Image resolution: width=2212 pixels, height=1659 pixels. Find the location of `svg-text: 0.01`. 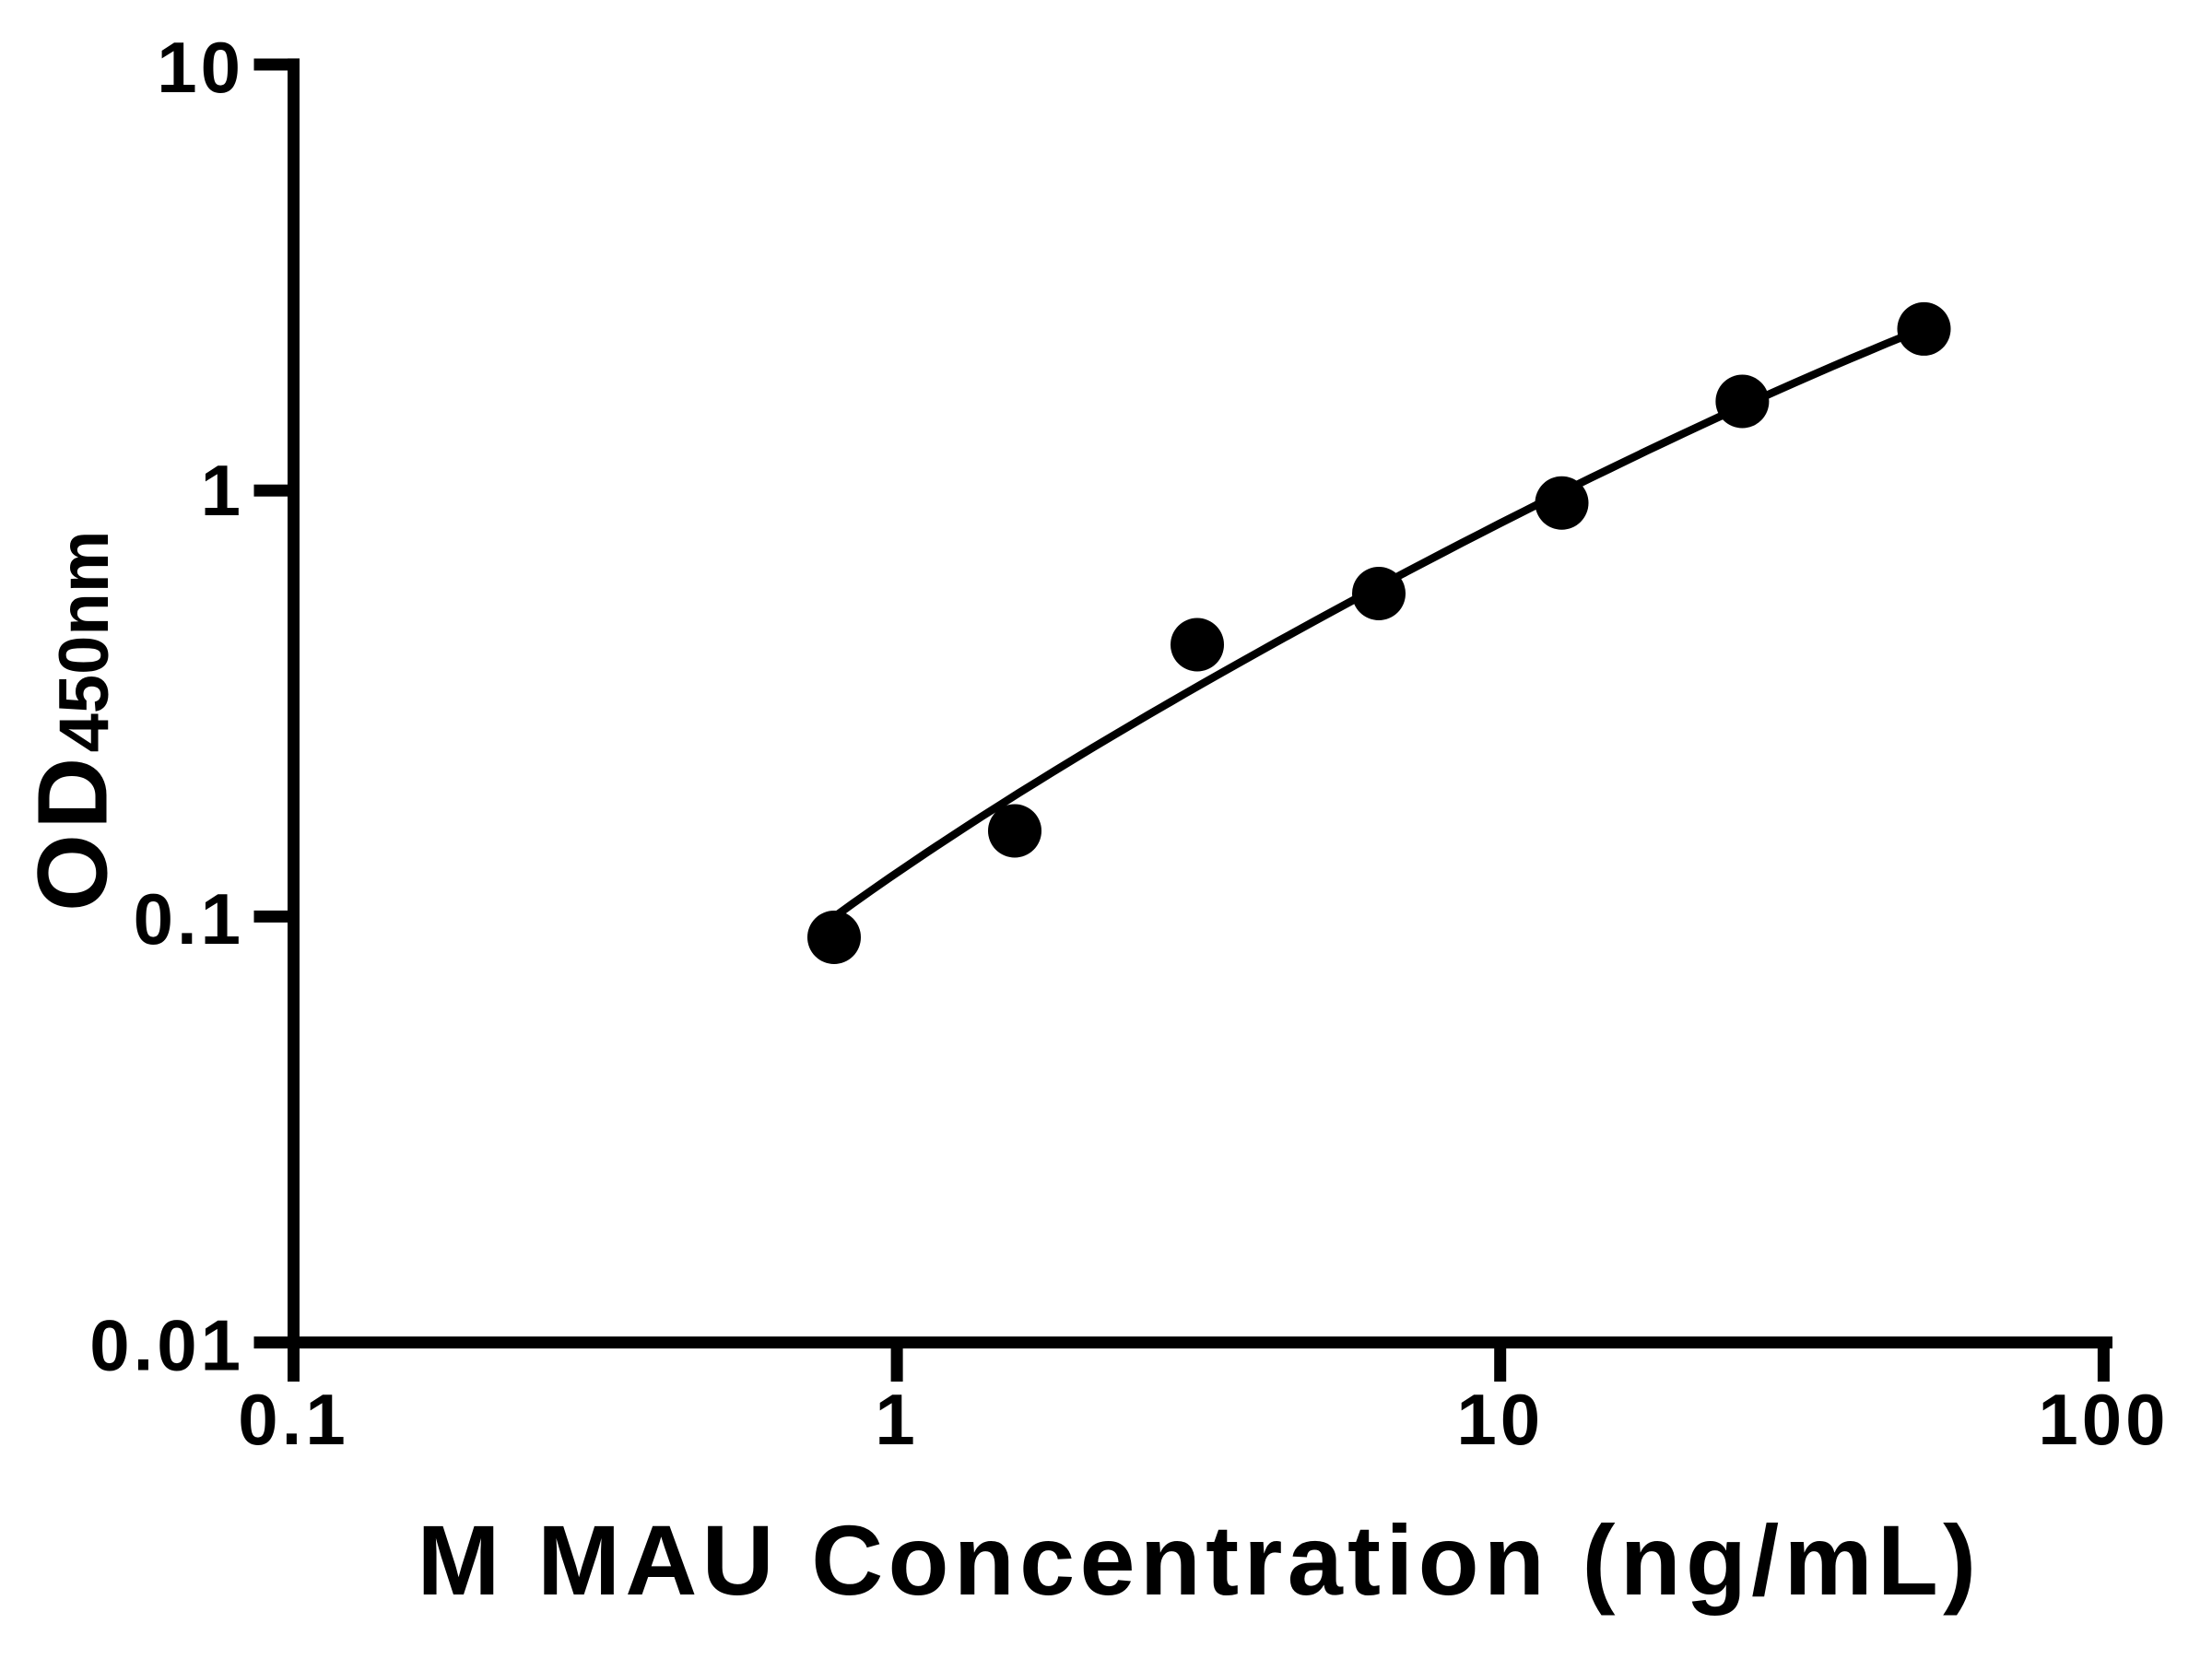

svg-text: 0.01 is located at coordinates (166, 1345).